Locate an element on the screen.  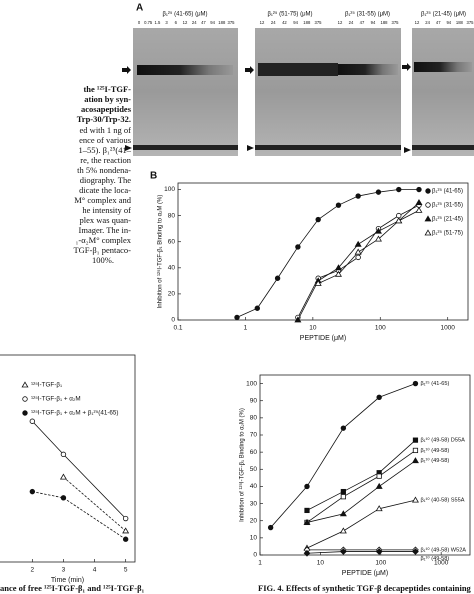
gel is located at coordinates (443, 92).